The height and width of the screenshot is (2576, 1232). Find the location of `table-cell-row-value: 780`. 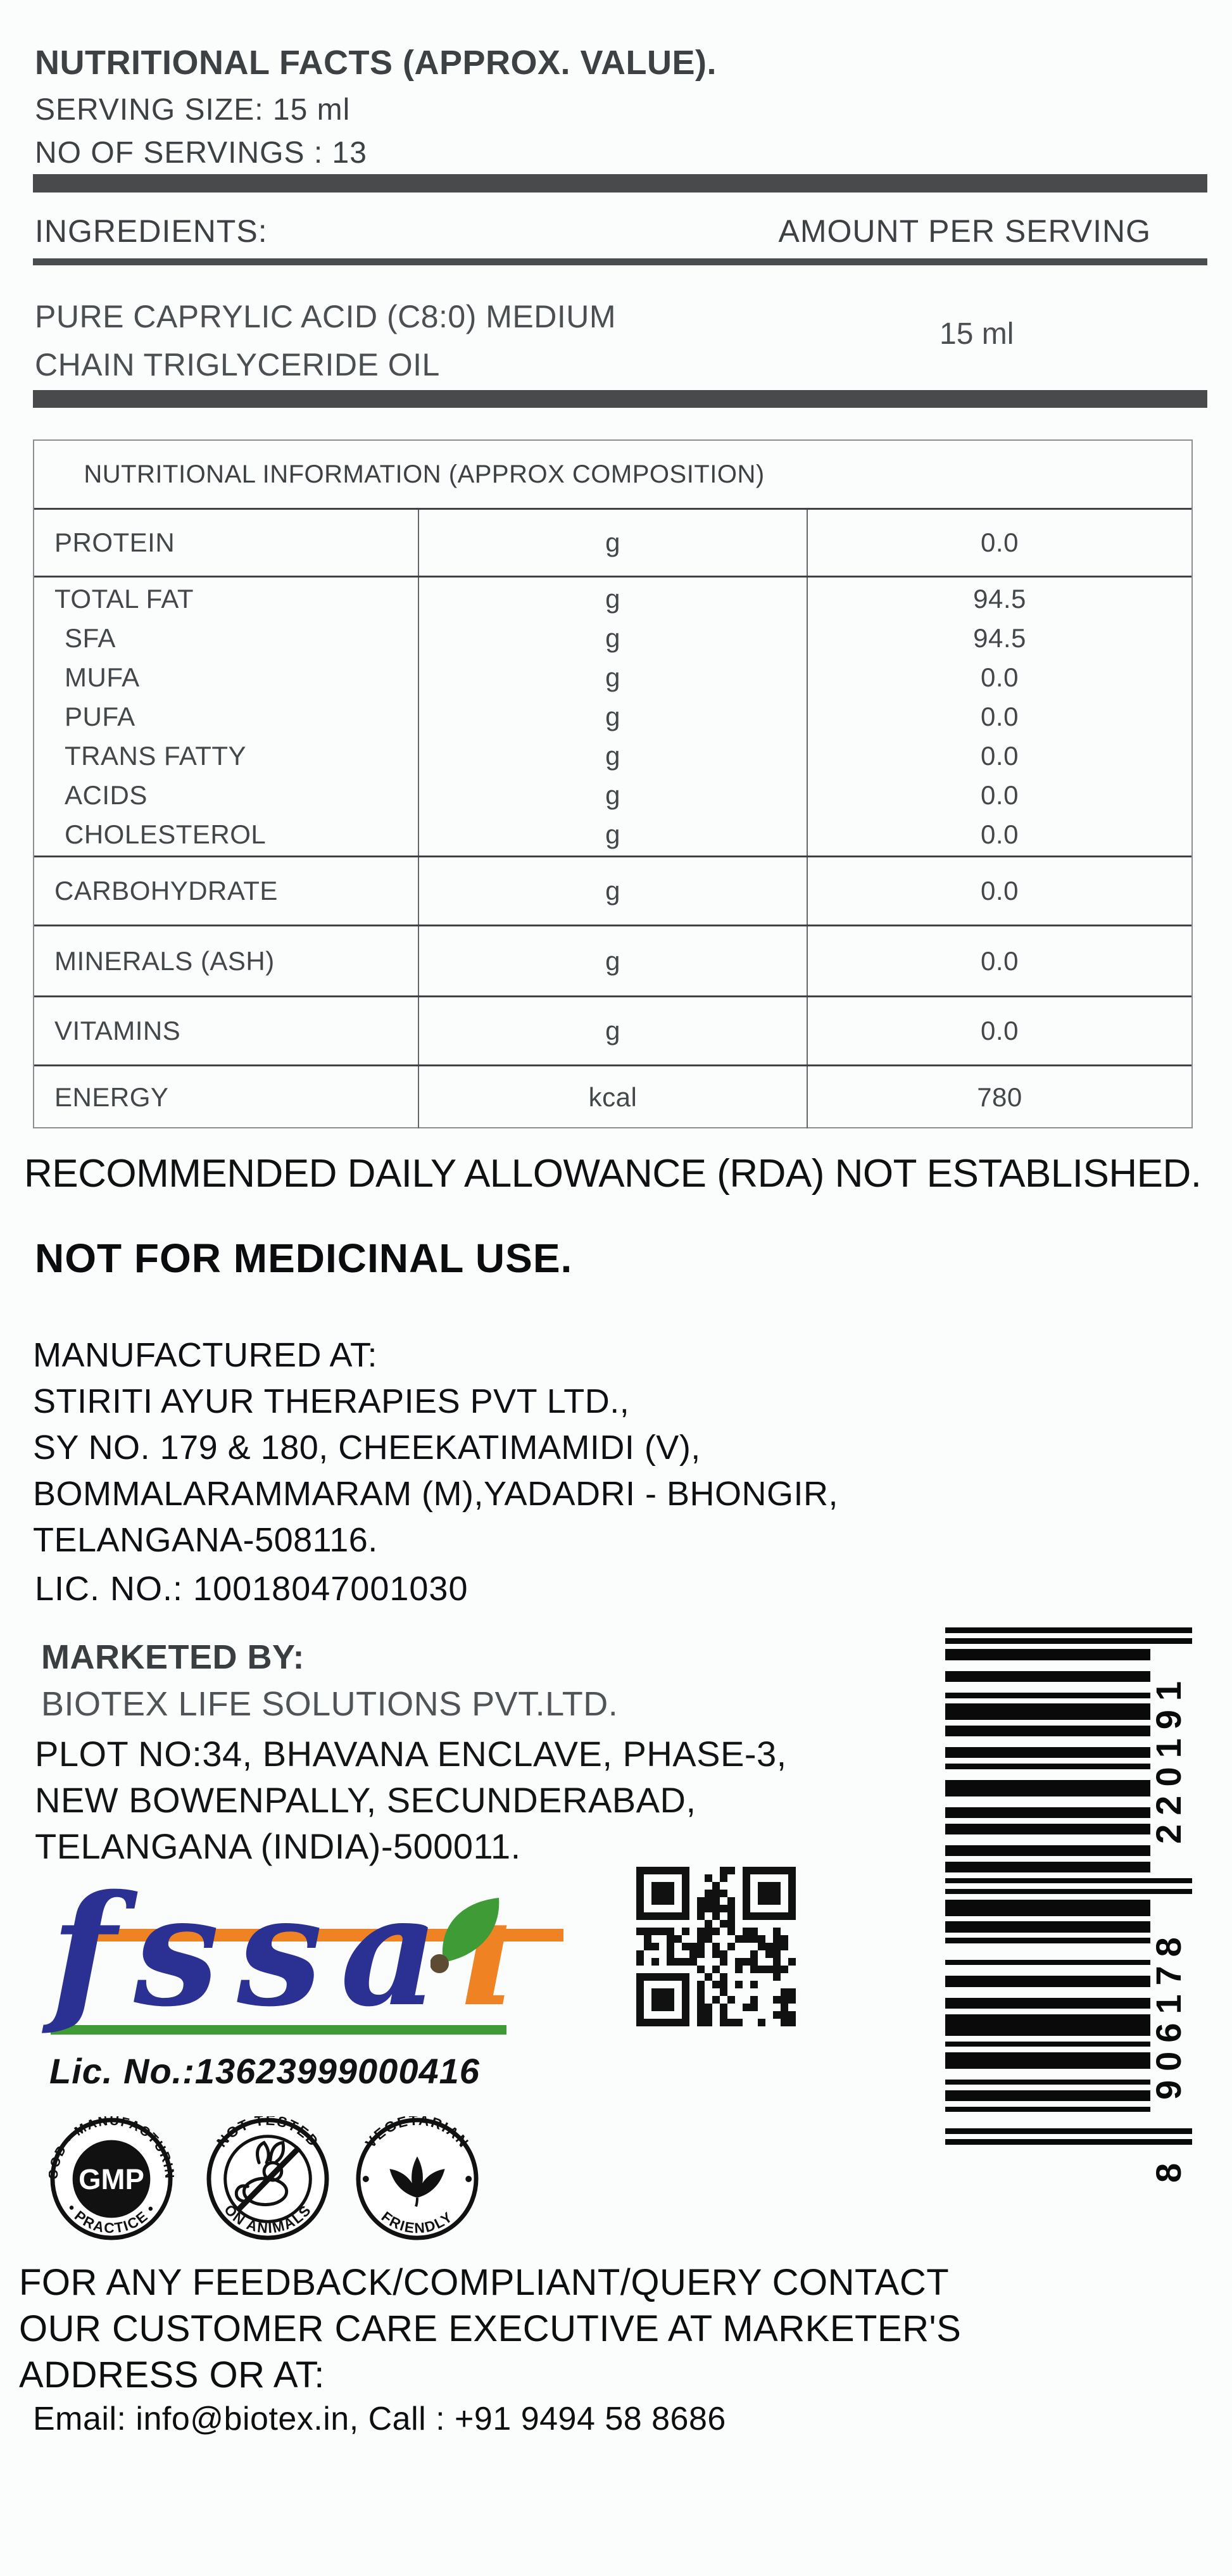

table-cell-row-value: 780 is located at coordinates (999, 1097).